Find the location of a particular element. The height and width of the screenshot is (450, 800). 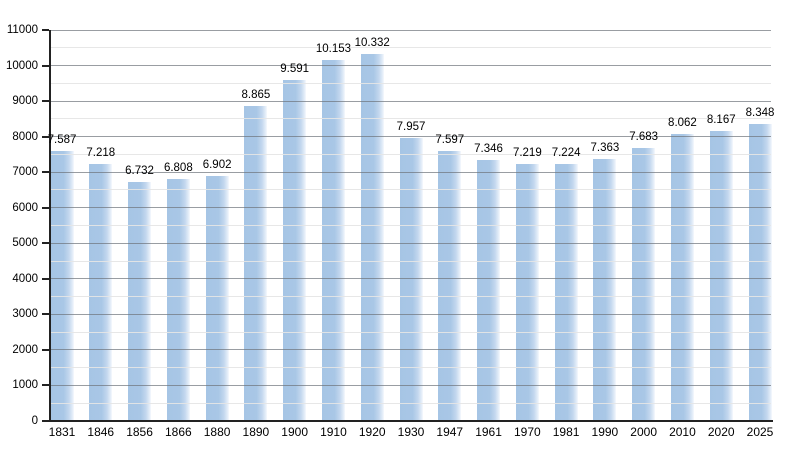

y-axis-tick-label: 2000 is located at coordinates (25, 349).